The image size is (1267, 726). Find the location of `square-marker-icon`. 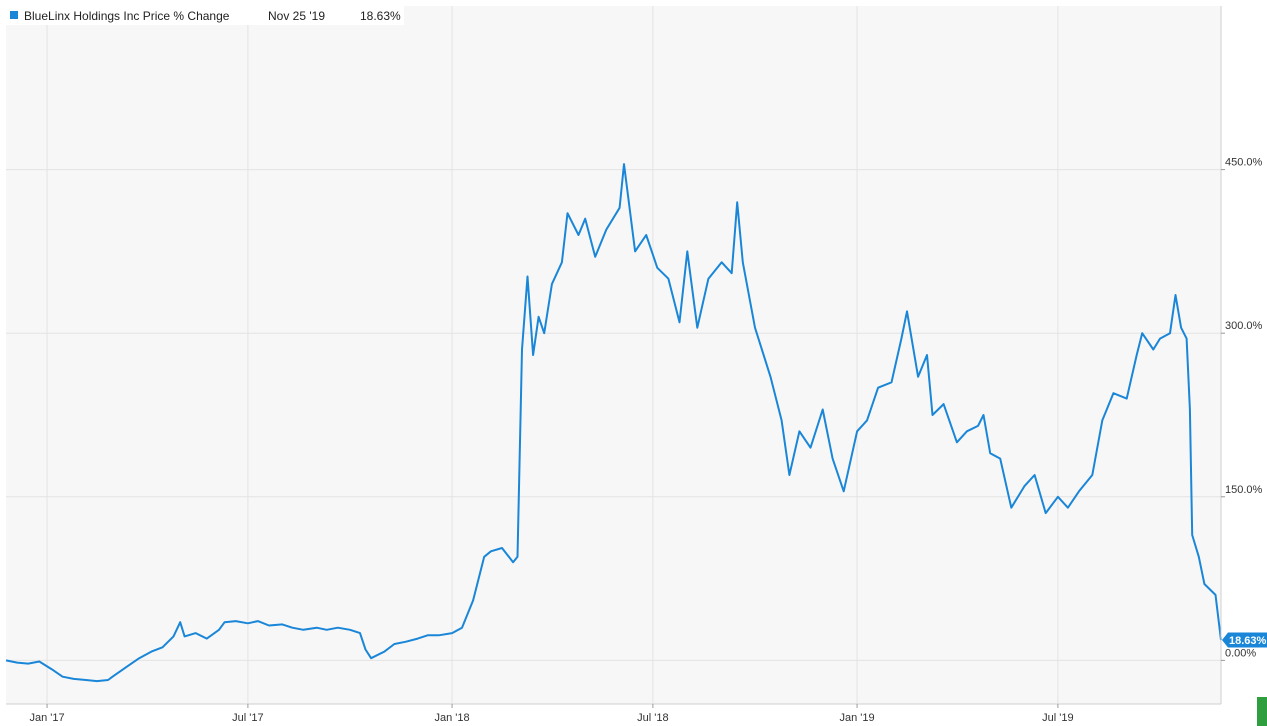

square-marker-icon is located at coordinates (14, 15).